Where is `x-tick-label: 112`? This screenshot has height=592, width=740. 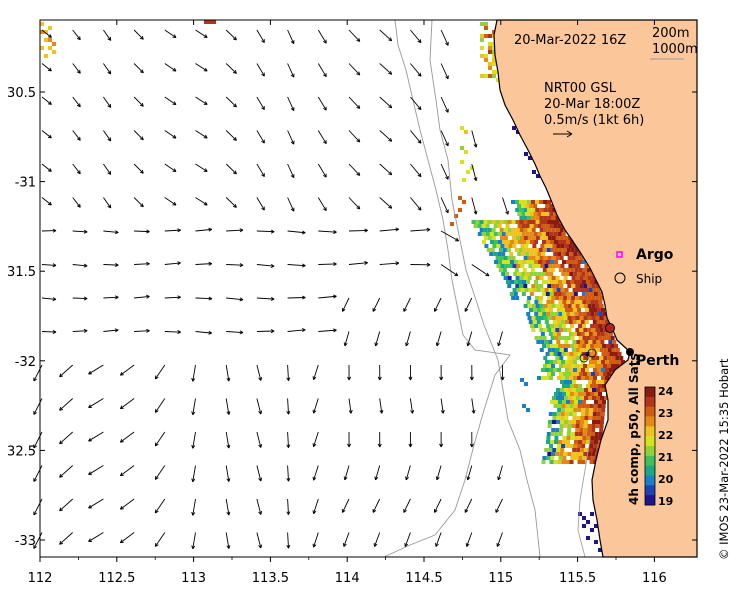 x-tick-label: 112 is located at coordinates (40, 578).